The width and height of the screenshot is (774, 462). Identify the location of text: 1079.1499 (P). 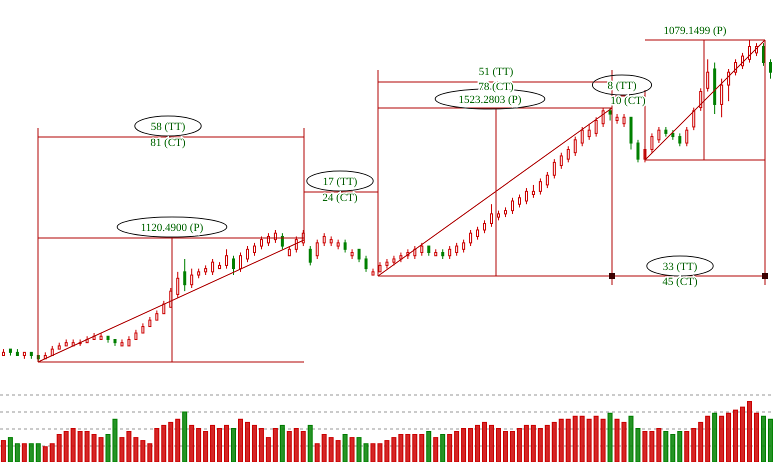
(695, 31).